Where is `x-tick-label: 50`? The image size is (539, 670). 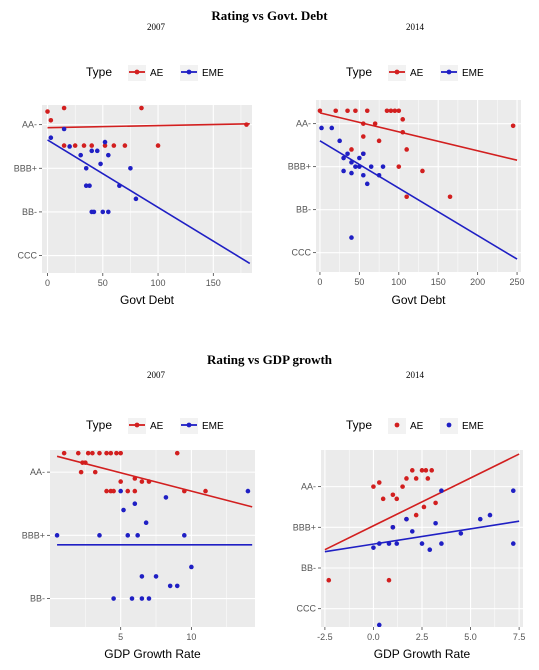
x-tick-label: 50 is located at coordinates (359, 282).